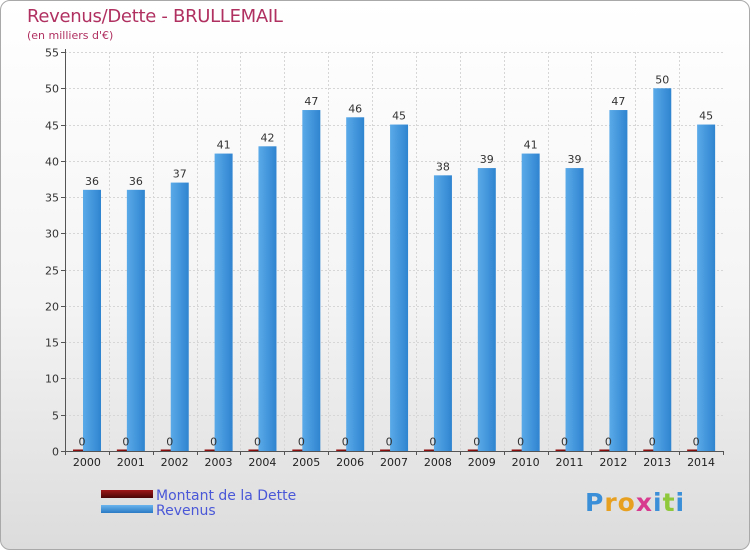 The height and width of the screenshot is (550, 750). Describe the element at coordinates (657, 462) in the screenshot. I see `x-tick-label: 2013` at that location.